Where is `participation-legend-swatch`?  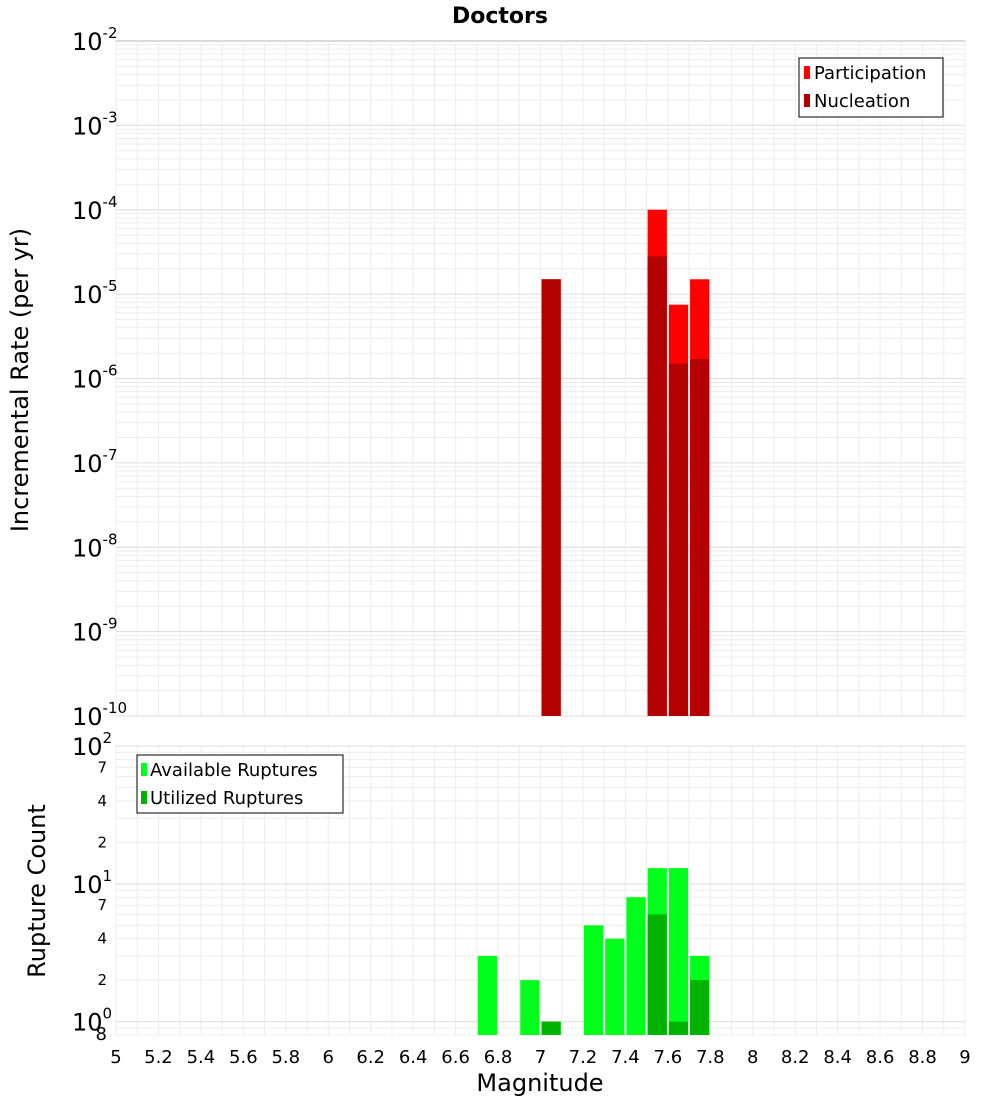
participation-legend-swatch is located at coordinates (807, 72).